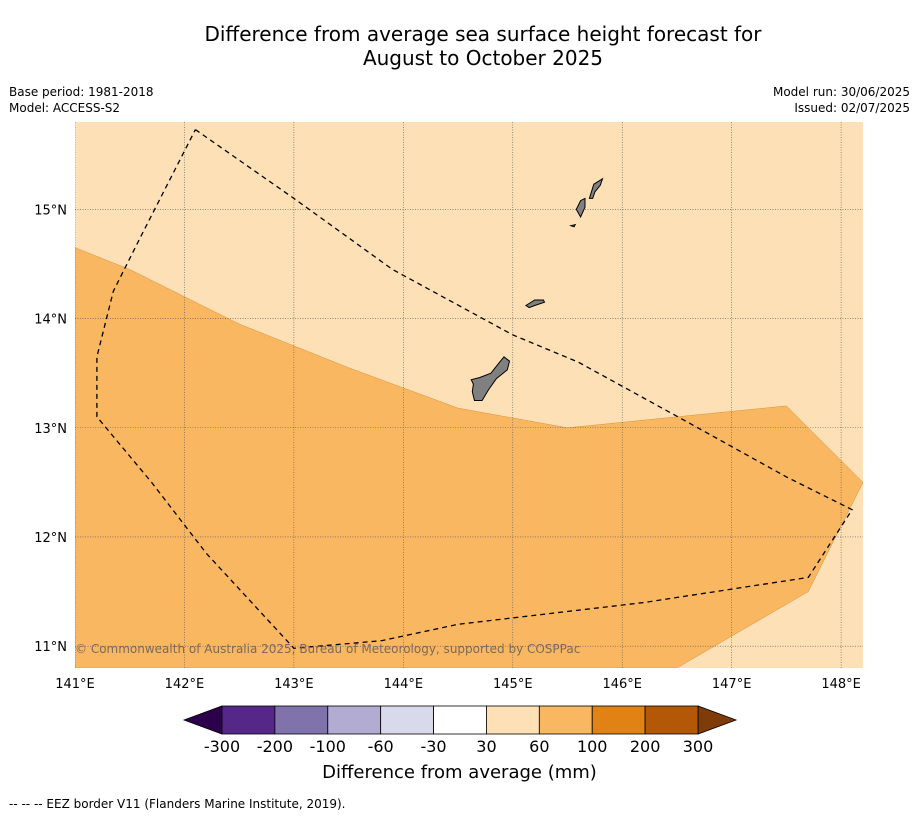 The image size is (919, 816). I want to click on model-name: Model: ACCESS-S2, so click(65, 108).